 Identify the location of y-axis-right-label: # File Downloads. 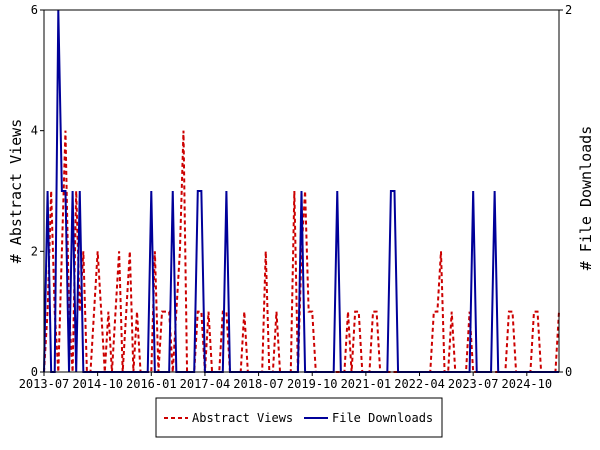
(586, 198).